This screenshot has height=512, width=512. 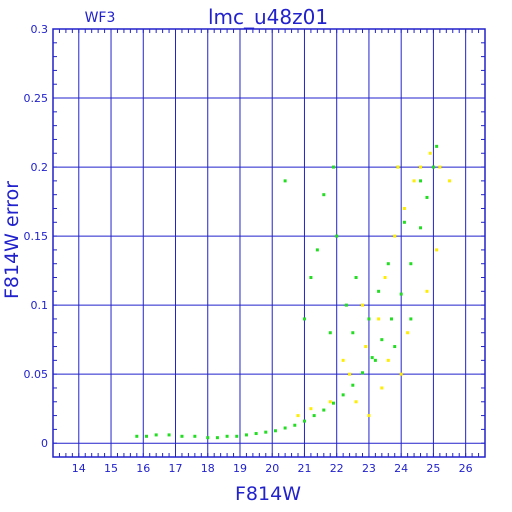 What do you see at coordinates (100, 18) in the screenshot?
I see `corner-label: WF3` at bounding box center [100, 18].